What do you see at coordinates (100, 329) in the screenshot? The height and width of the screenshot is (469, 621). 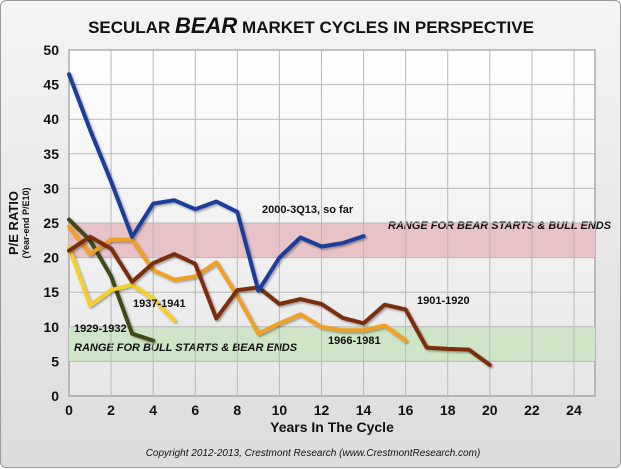 I see `series-label-4: 1929-1932` at bounding box center [100, 329].